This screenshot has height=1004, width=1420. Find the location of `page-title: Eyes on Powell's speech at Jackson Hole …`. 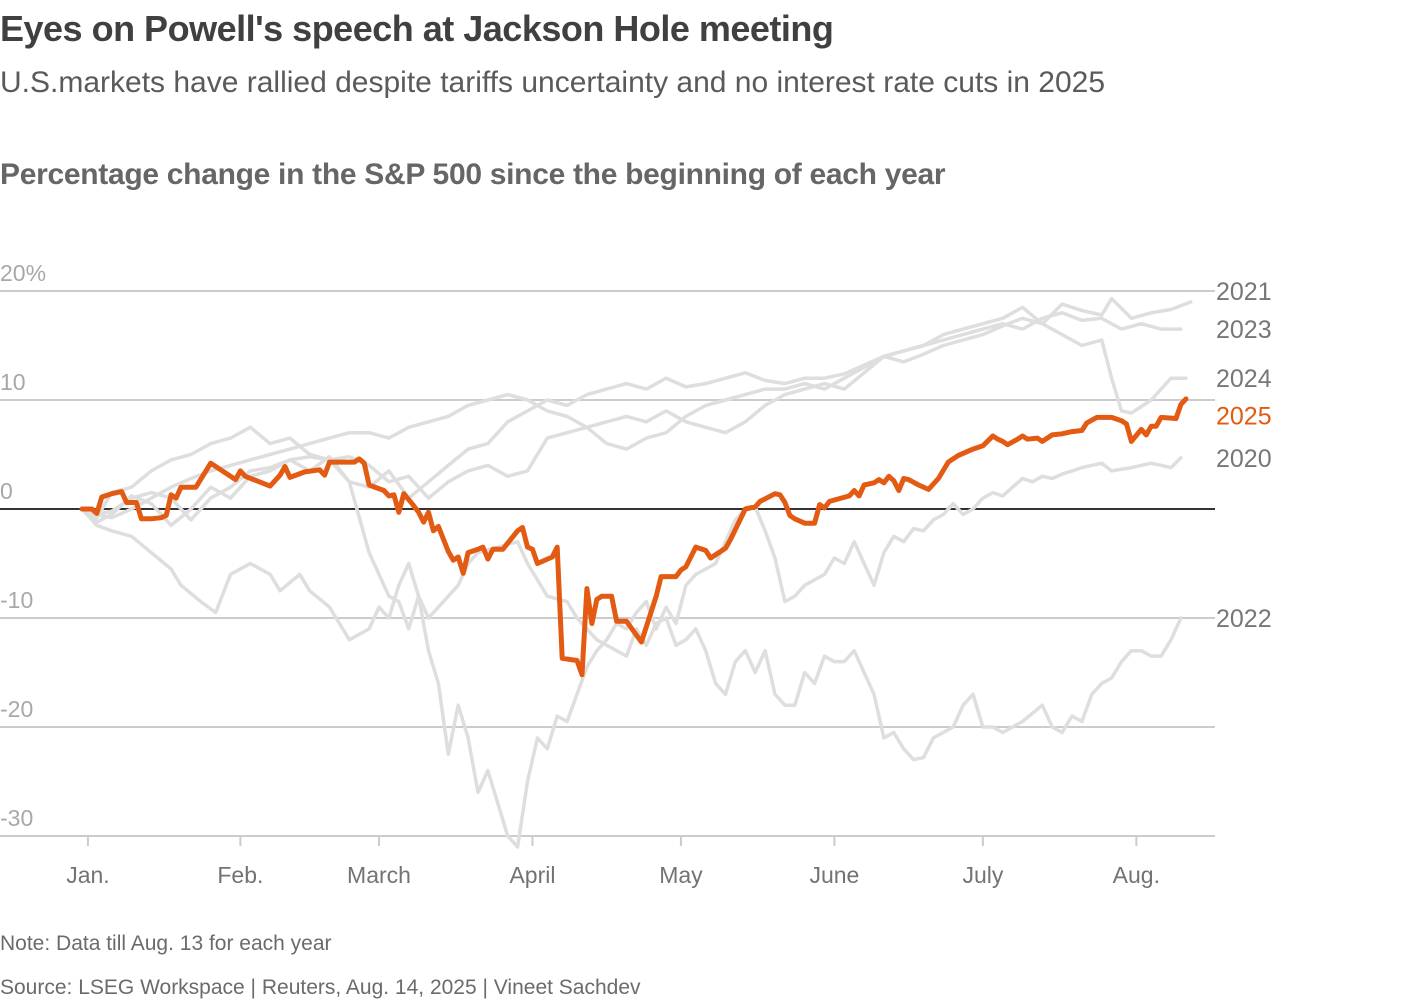

page-title: Eyes on Powell's speech at Jackson Hole … is located at coordinates (417, 28).